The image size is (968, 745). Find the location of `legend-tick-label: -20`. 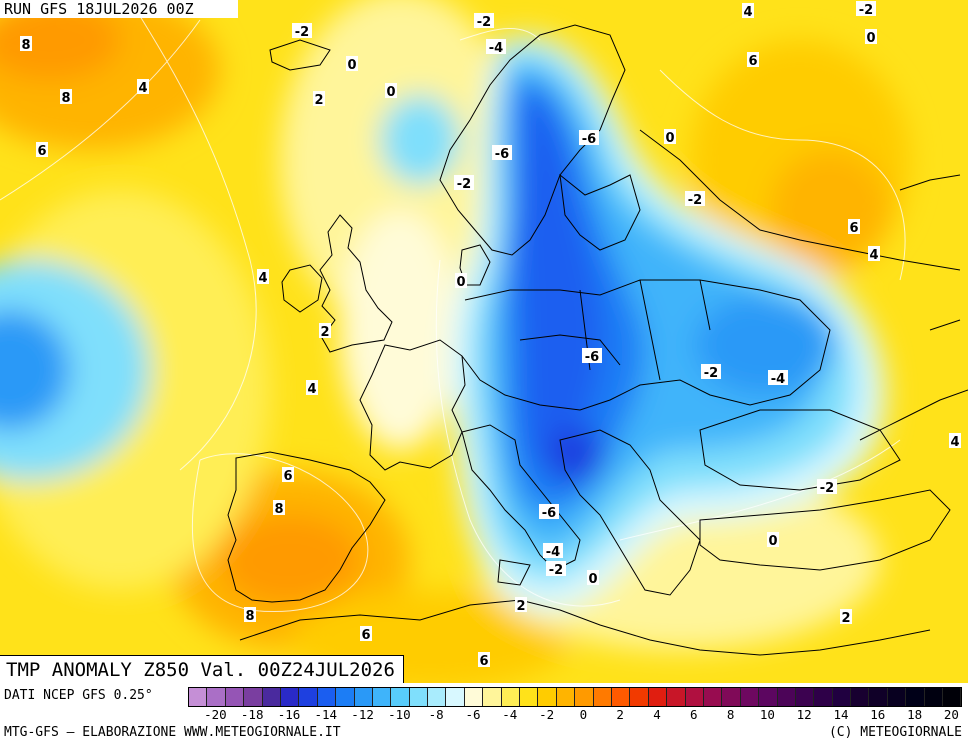

legend-tick-label: -20 is located at coordinates (215, 714).